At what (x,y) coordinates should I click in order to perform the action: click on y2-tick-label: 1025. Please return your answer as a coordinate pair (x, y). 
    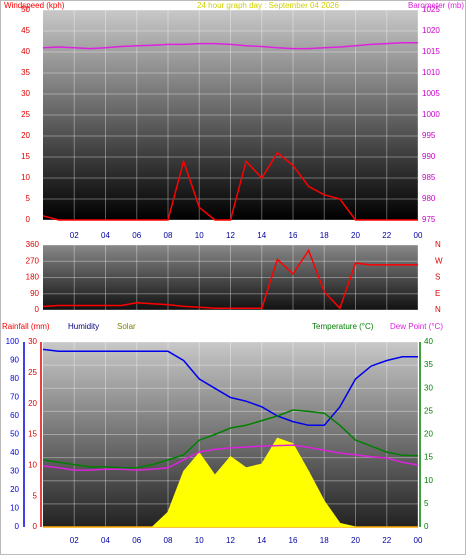
    Looking at the image, I should click on (431, 9).